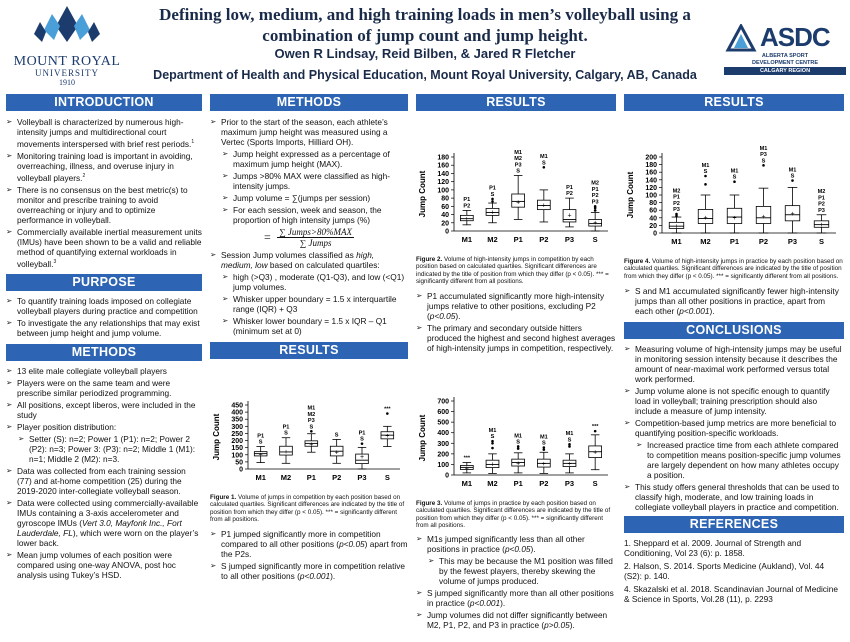  I want to click on y-tick-label: 80, so click(653, 203).